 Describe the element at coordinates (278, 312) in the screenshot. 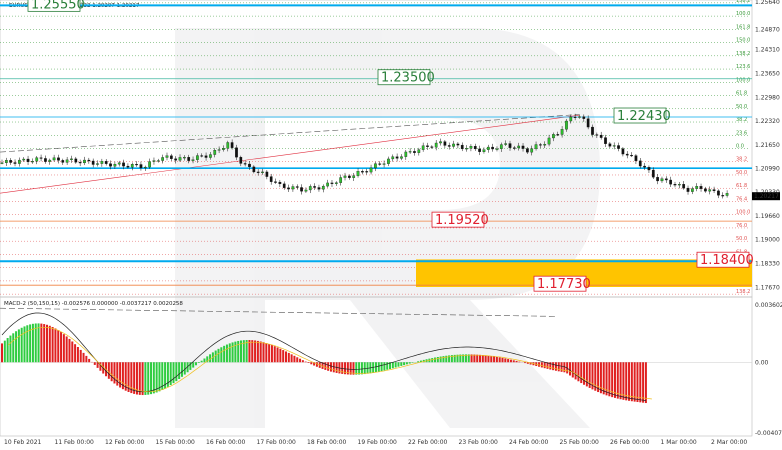

I see `macd-trend-line` at that location.